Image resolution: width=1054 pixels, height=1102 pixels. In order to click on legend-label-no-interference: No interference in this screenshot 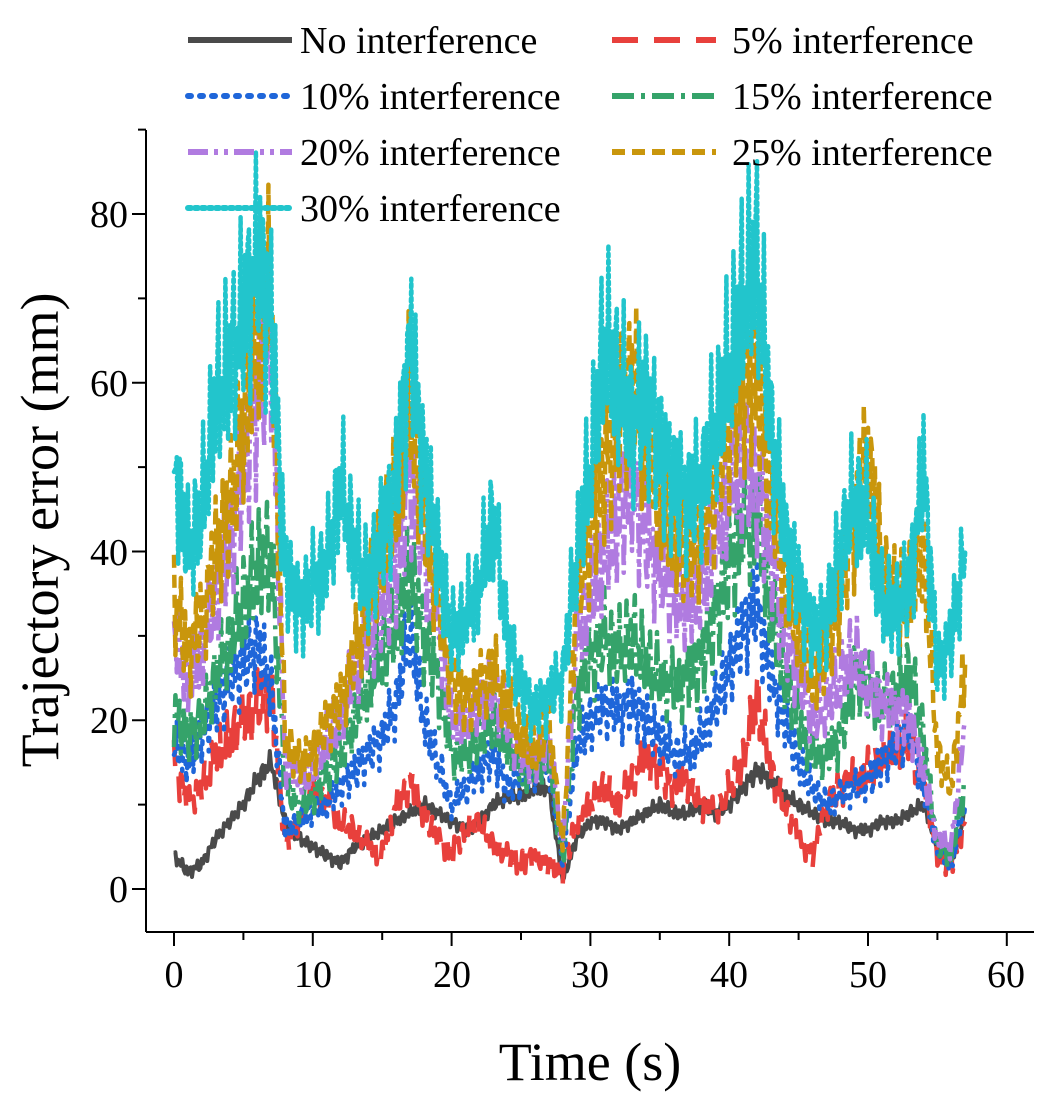, I will do `click(418, 41)`.